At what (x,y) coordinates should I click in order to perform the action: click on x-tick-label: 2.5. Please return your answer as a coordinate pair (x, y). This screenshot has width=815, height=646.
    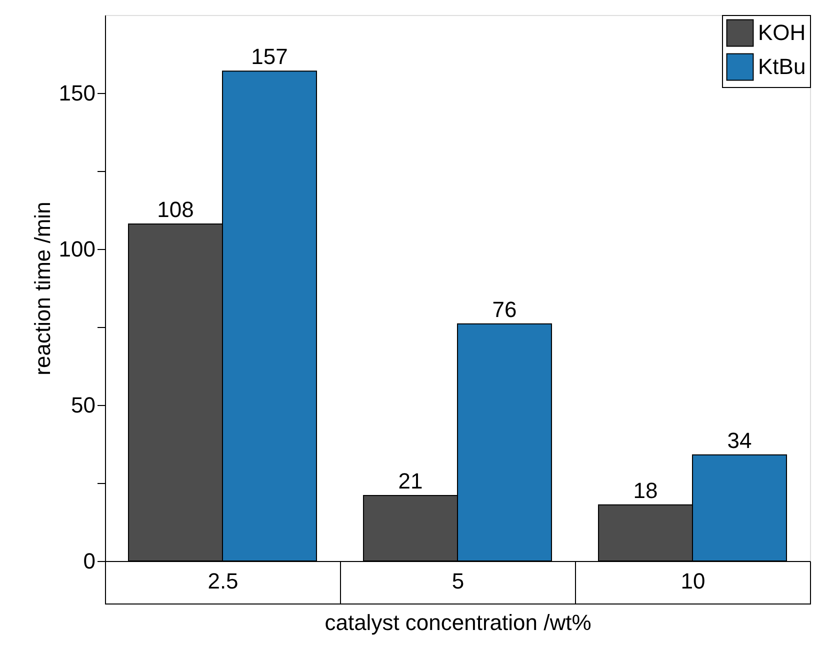
    Looking at the image, I should click on (223, 581).